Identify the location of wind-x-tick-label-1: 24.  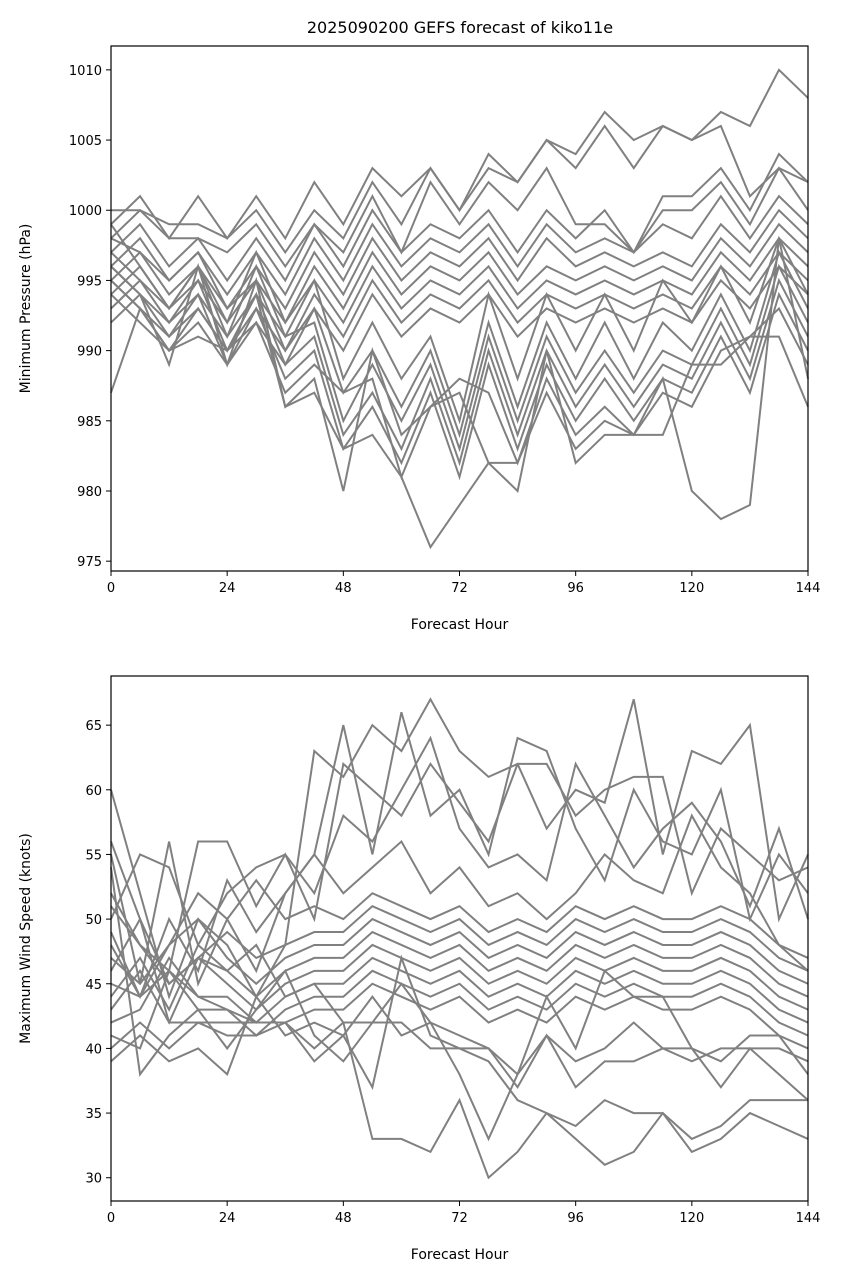
(227, 1218).